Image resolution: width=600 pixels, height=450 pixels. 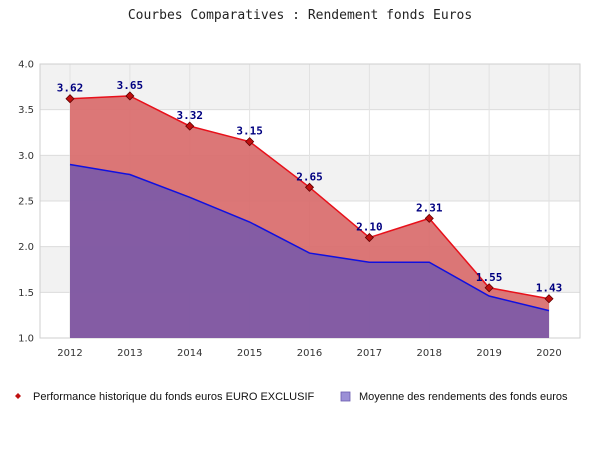 What do you see at coordinates (429, 207) in the screenshot?
I see `data-label: 2.31` at bounding box center [429, 207].